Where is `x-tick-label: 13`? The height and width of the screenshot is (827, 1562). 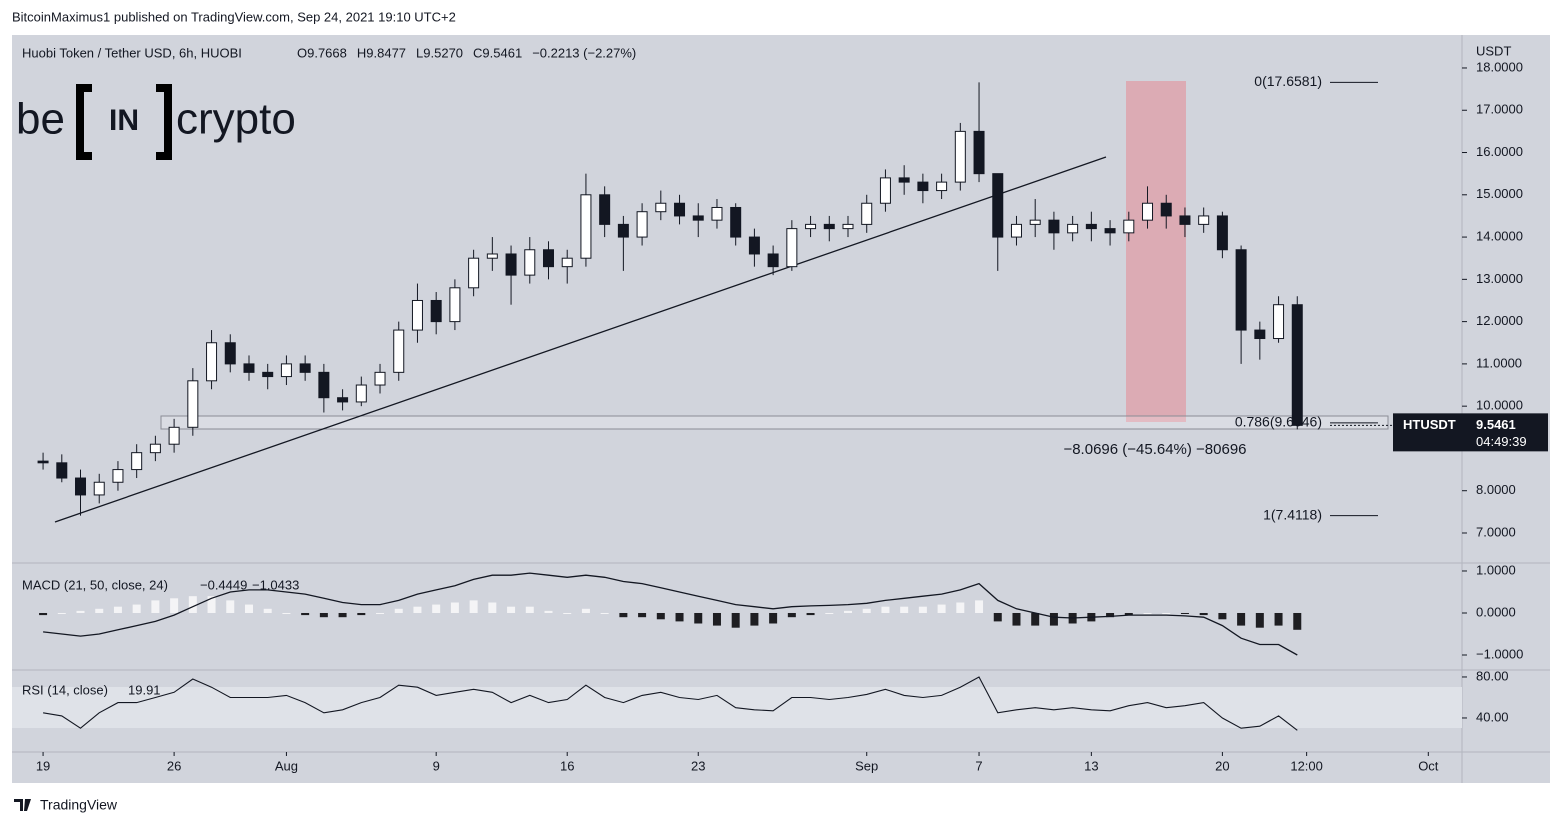 x-tick-label: 13 is located at coordinates (1091, 765).